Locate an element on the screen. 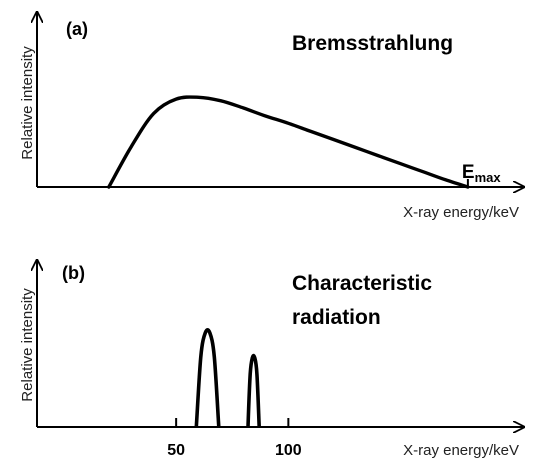 Image resolution: width=537 pixels, height=476 pixels. panel-b-label: (b) is located at coordinates (73, 273).